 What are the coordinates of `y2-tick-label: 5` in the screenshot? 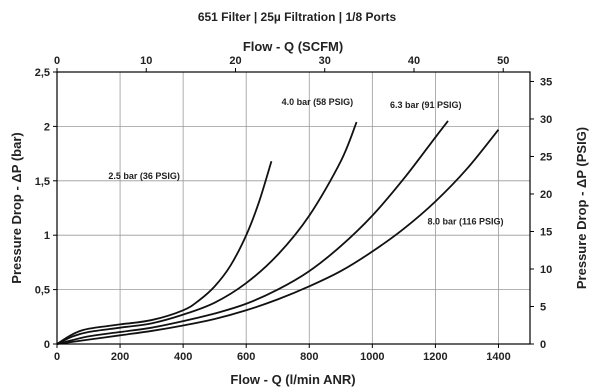 It's located at (543, 307).